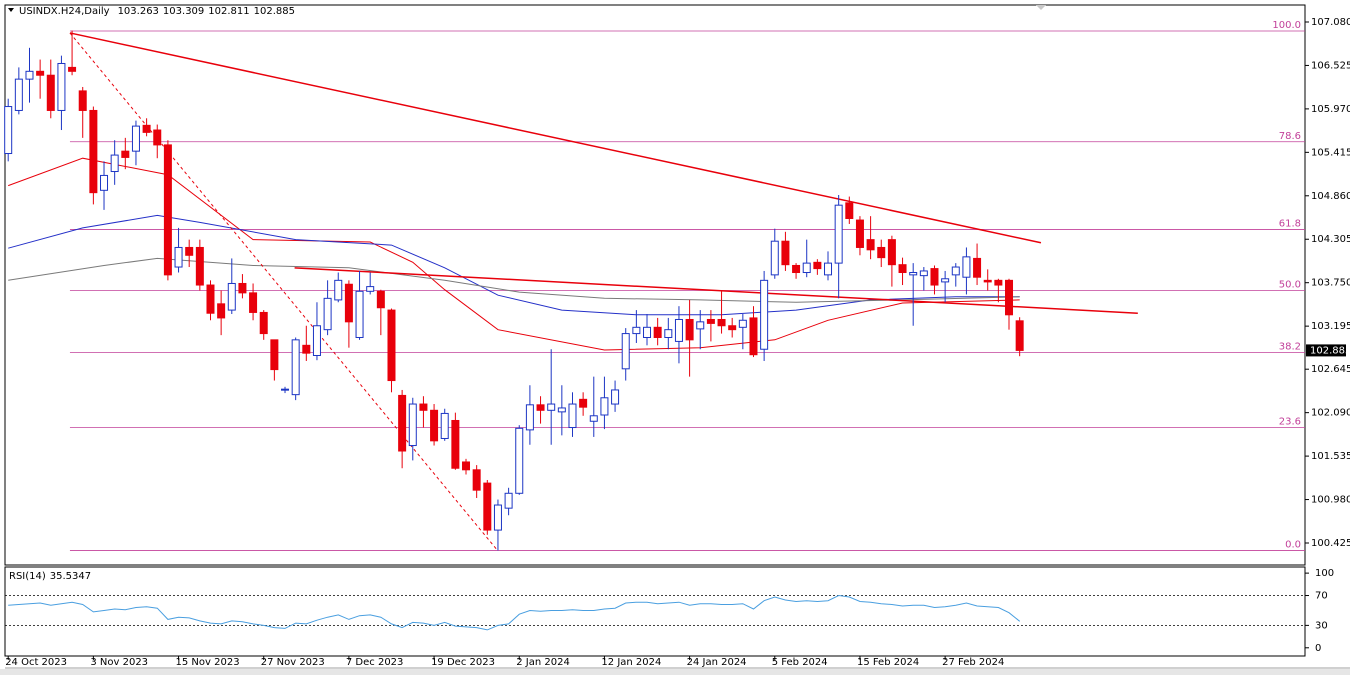  I want to click on x-tick-label: 19 Dec 2023, so click(463, 662).